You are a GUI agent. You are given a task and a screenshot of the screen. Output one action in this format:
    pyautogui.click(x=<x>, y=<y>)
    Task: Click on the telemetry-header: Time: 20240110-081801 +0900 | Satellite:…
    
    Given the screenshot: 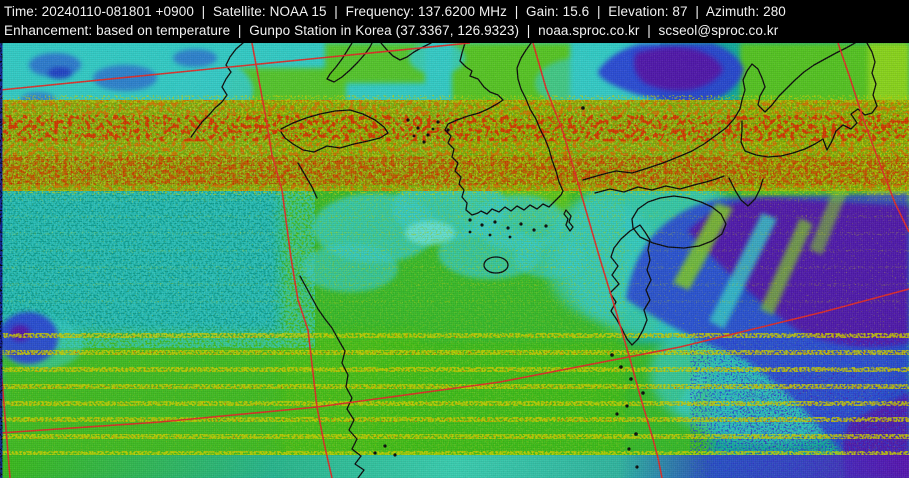 What is the action you would take?
    pyautogui.click(x=454, y=21)
    